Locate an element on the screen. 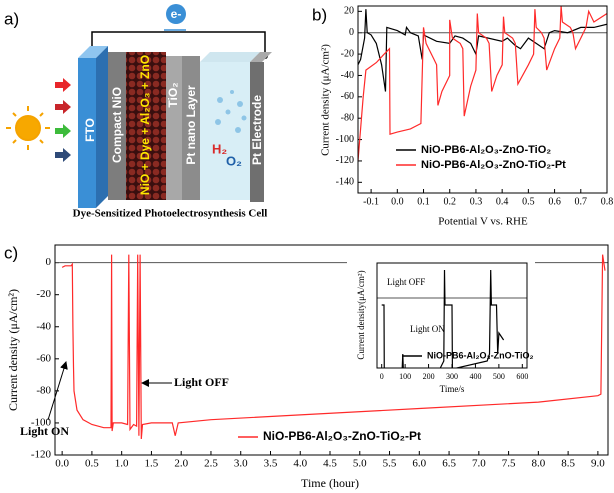  x-tick-label: 2.0 is located at coordinates (181, 464).